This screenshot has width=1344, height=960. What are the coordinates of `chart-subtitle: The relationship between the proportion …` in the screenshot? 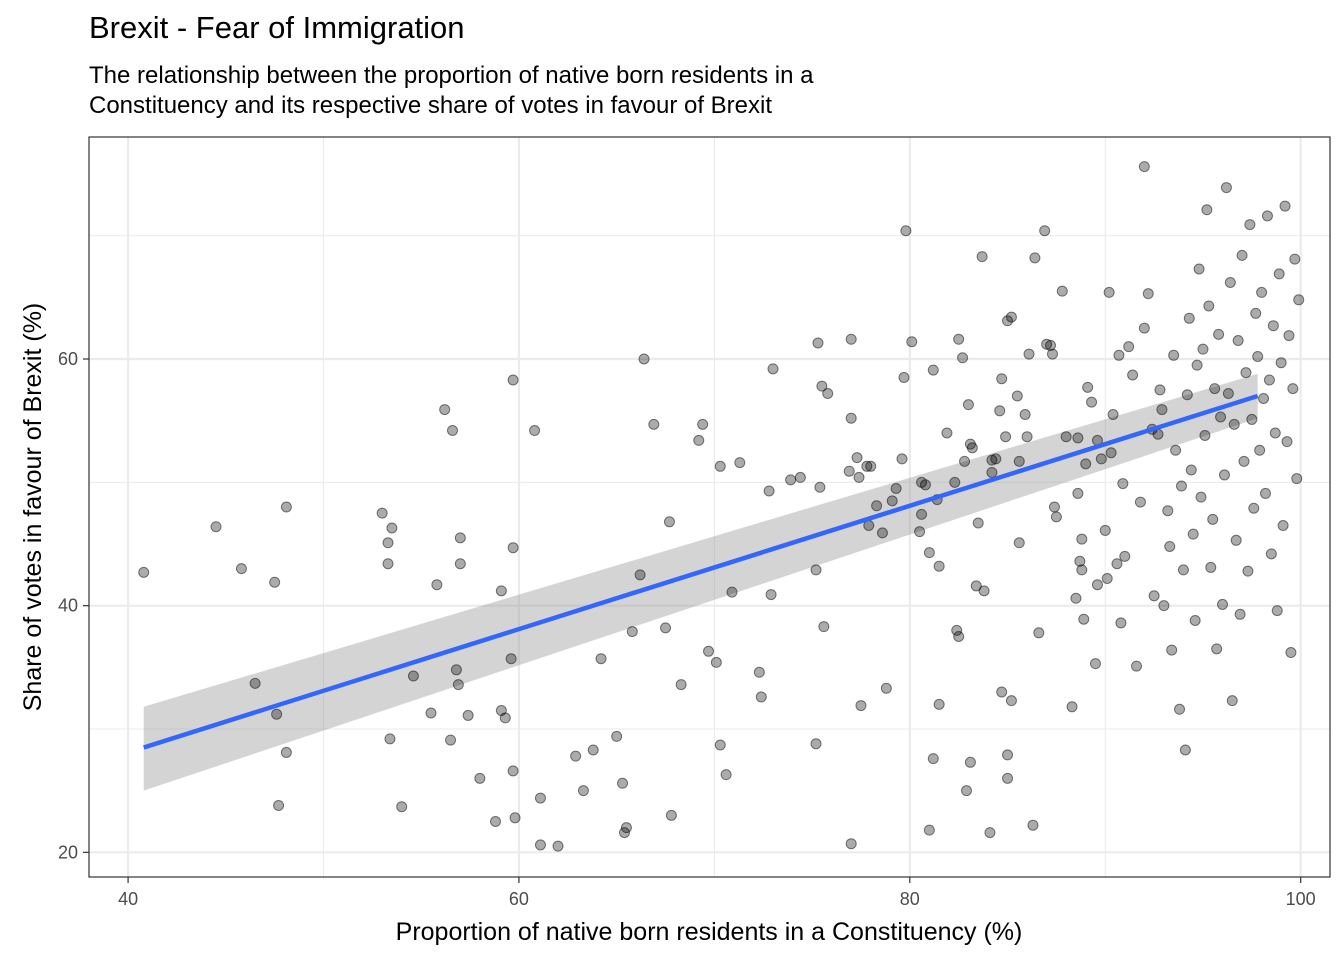 It's located at (589, 91).